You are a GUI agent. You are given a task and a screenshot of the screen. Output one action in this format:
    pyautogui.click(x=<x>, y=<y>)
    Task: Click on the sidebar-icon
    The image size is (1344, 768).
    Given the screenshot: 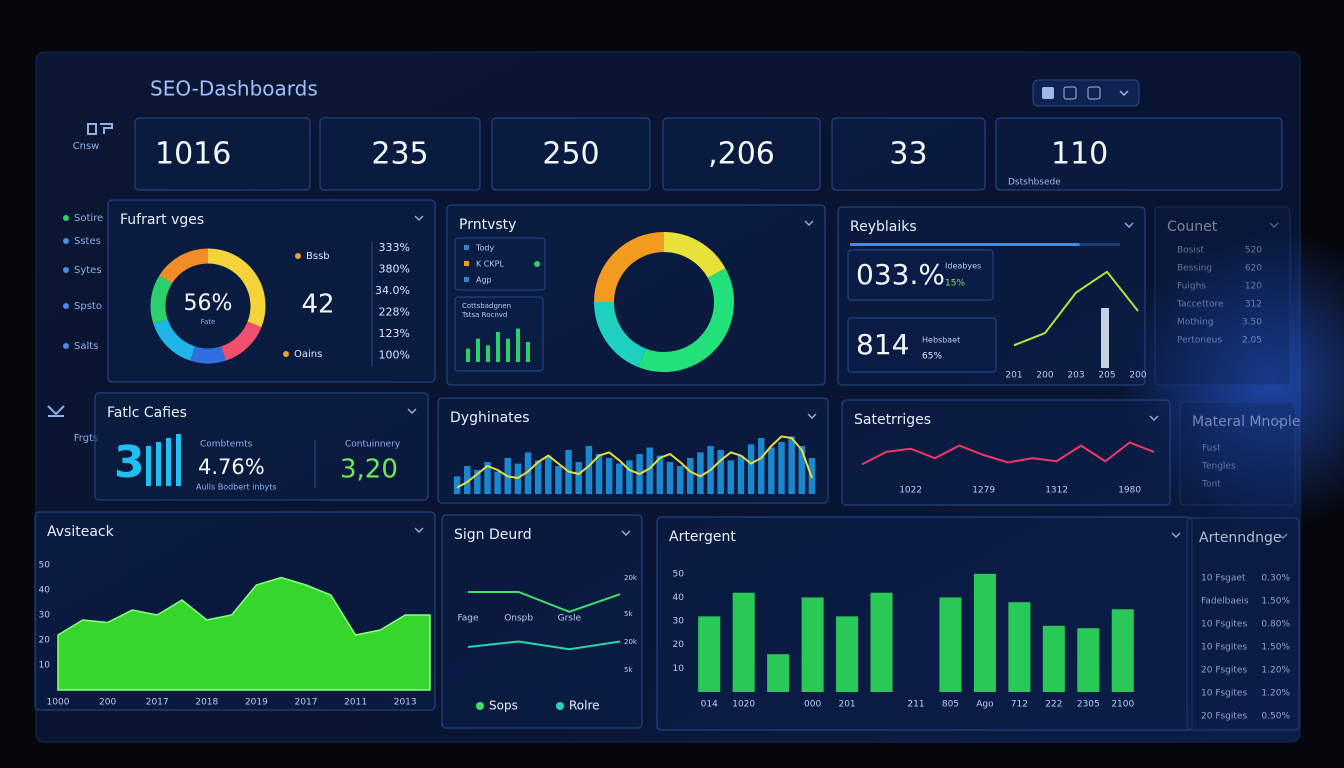 What is the action you would take?
    pyautogui.click(x=56, y=411)
    